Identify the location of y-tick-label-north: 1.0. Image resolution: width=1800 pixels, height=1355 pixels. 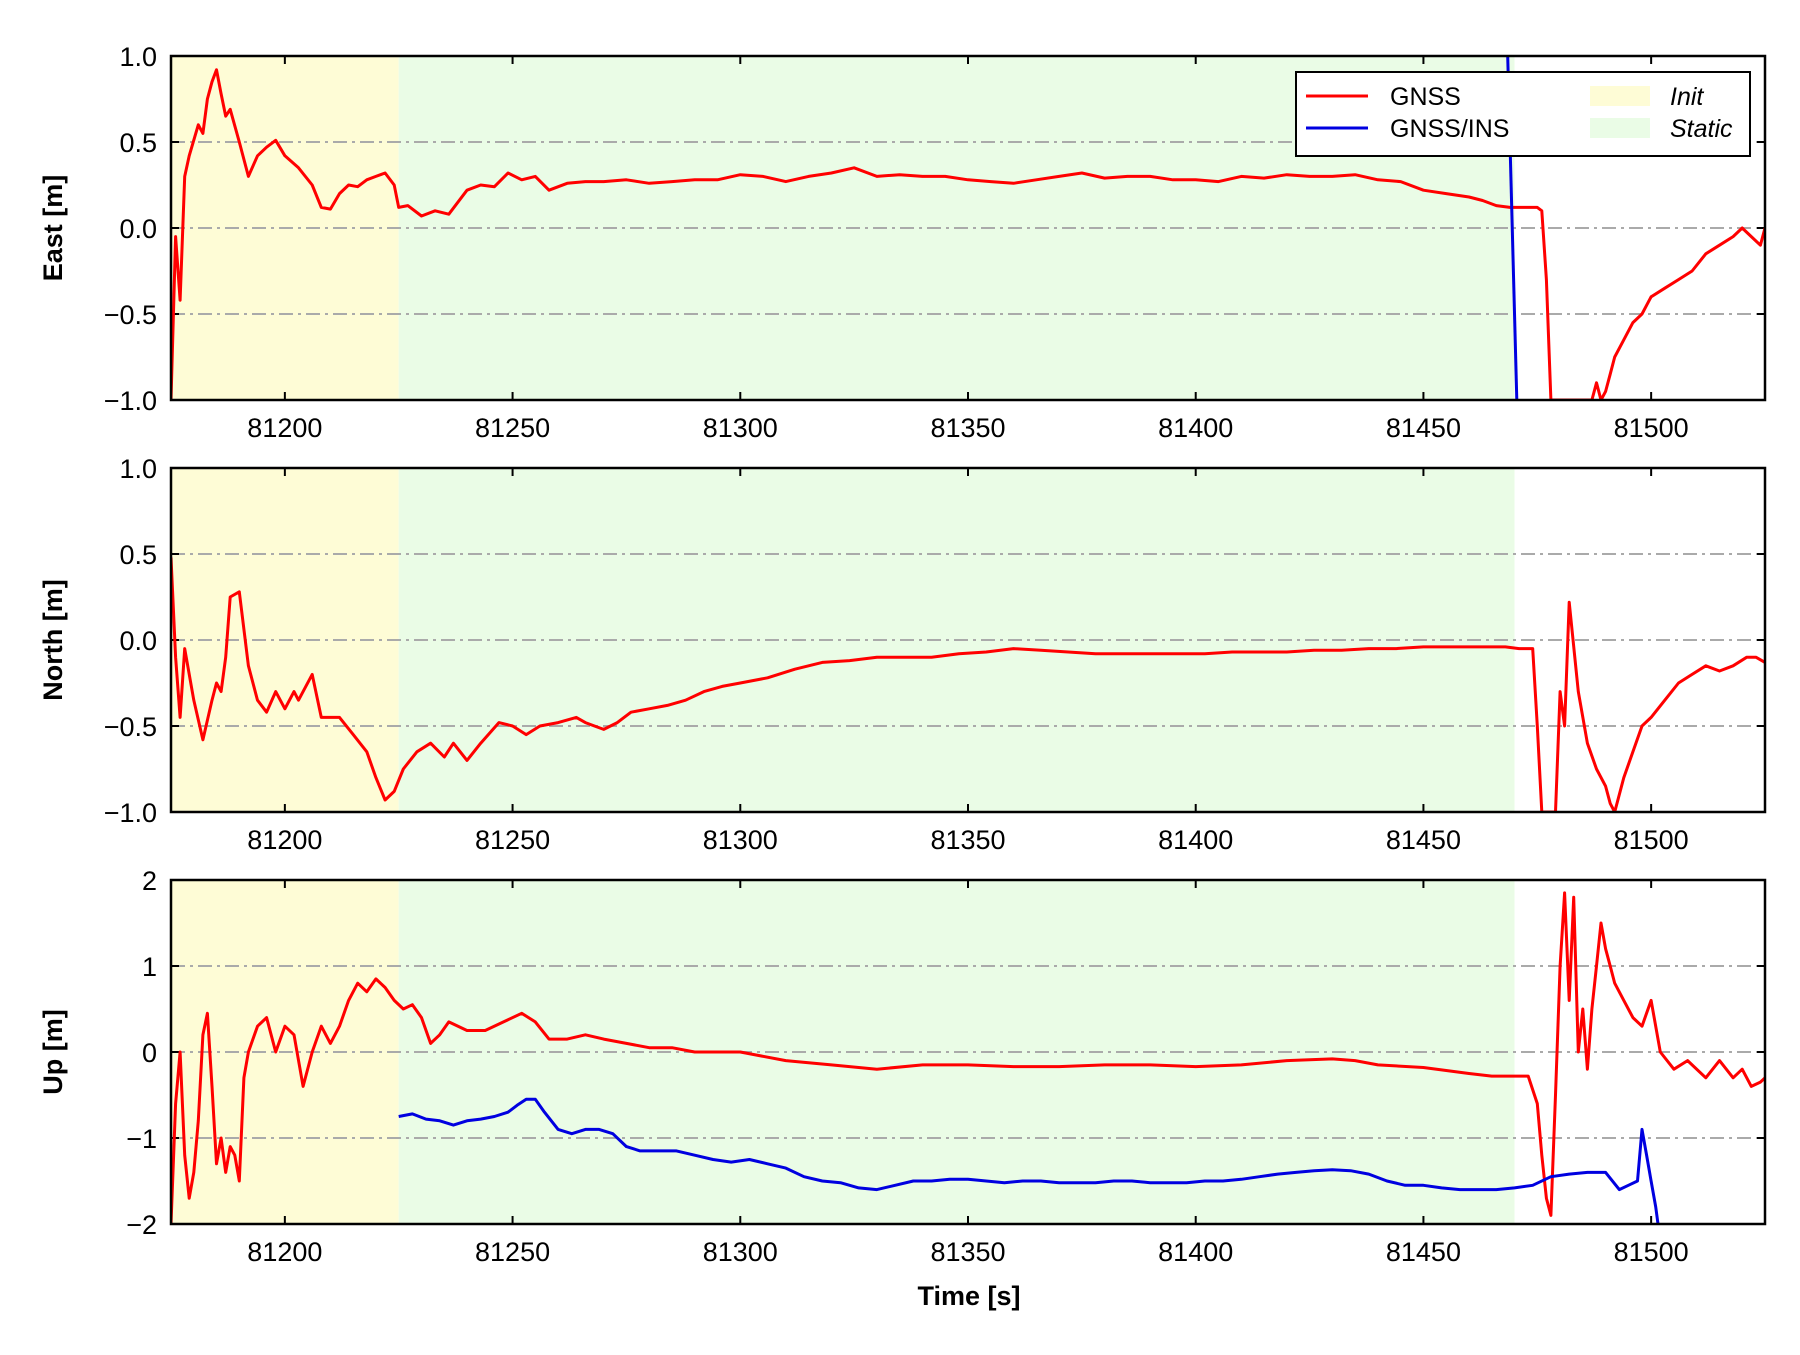
(138, 469).